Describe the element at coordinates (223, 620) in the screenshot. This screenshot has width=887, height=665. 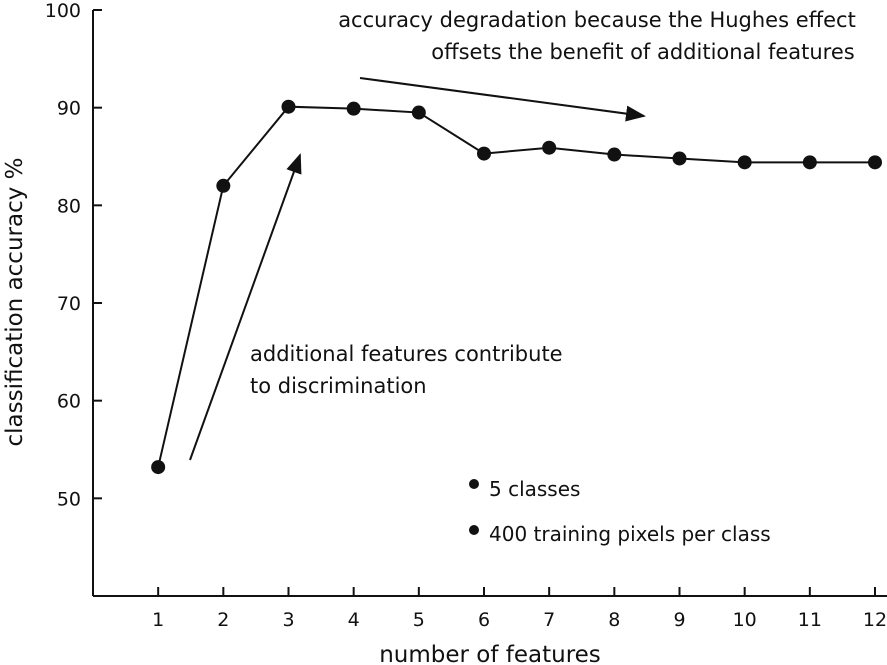
I see `x-tick-label: 2` at that location.